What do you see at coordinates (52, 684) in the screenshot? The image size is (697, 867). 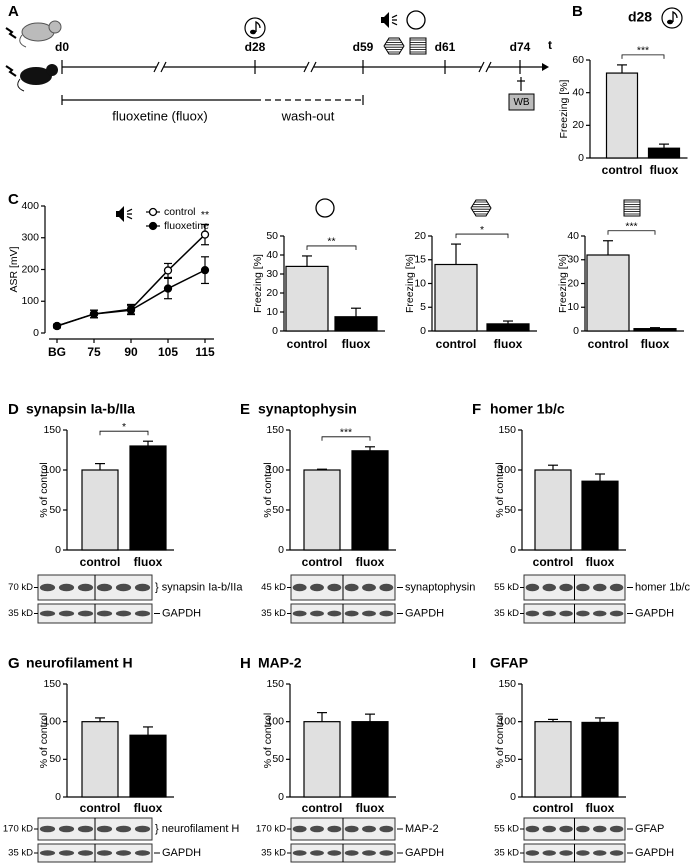 I see `y-tick-label: 150` at bounding box center [52, 684].